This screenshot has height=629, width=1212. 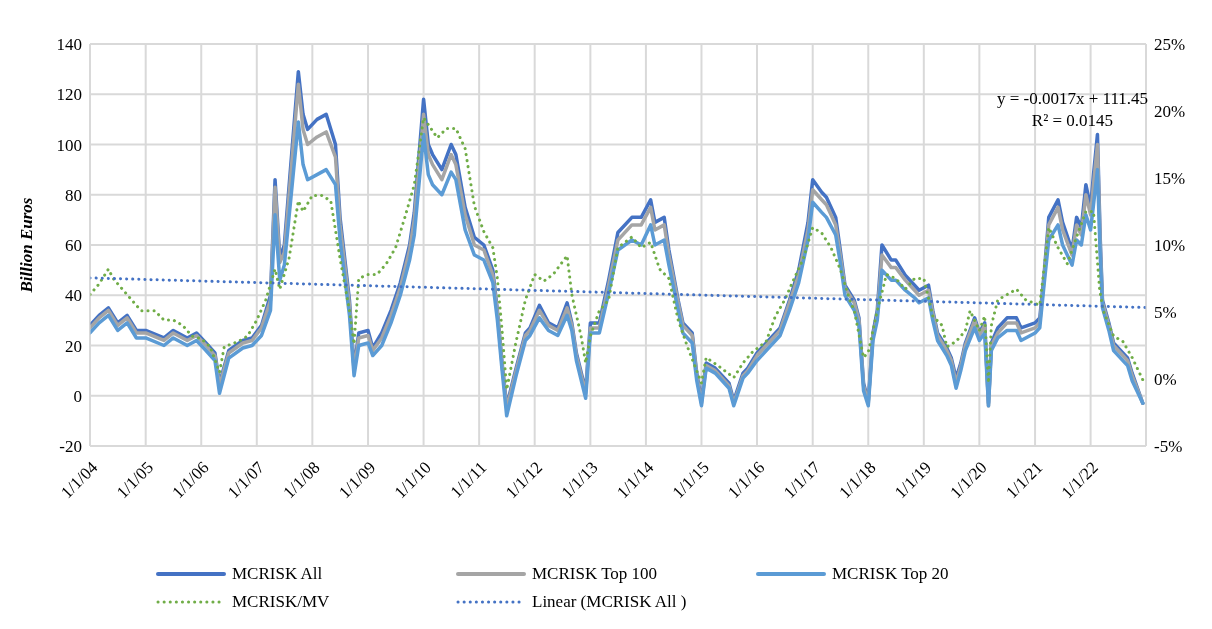 I want to click on y-axis-title: Billion Euros, so click(x=27, y=245).